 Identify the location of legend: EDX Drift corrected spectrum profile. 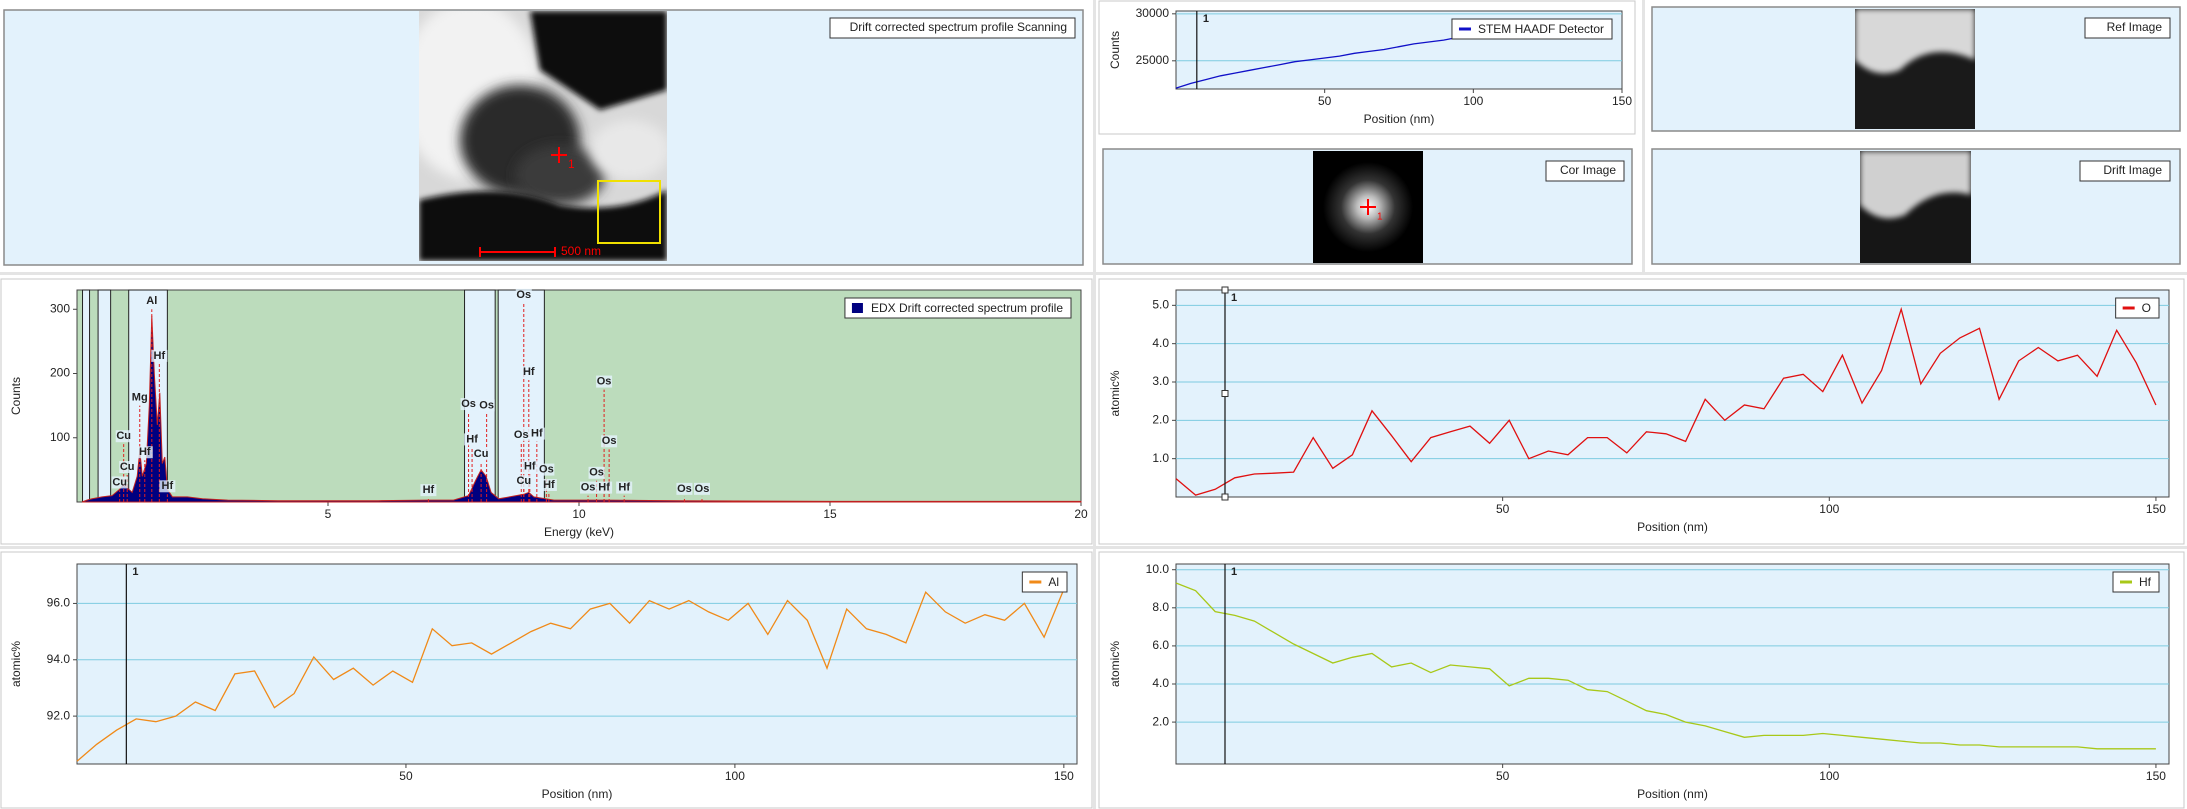
(958, 308).